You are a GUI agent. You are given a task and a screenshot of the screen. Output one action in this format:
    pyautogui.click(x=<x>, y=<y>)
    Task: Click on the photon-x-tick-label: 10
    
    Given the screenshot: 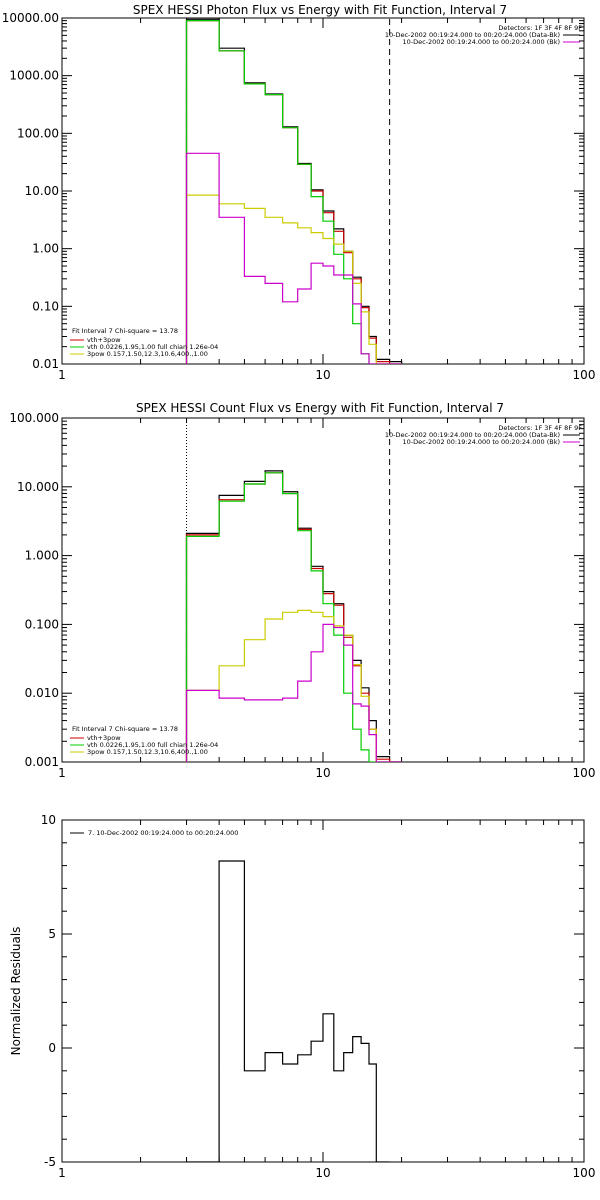 What is the action you would take?
    pyautogui.click(x=322, y=375)
    